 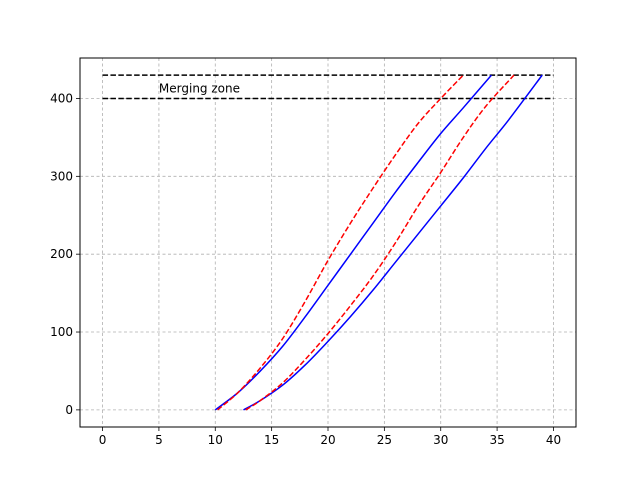 What do you see at coordinates (69, 410) in the screenshot?
I see `y-tick-label: 0` at bounding box center [69, 410].